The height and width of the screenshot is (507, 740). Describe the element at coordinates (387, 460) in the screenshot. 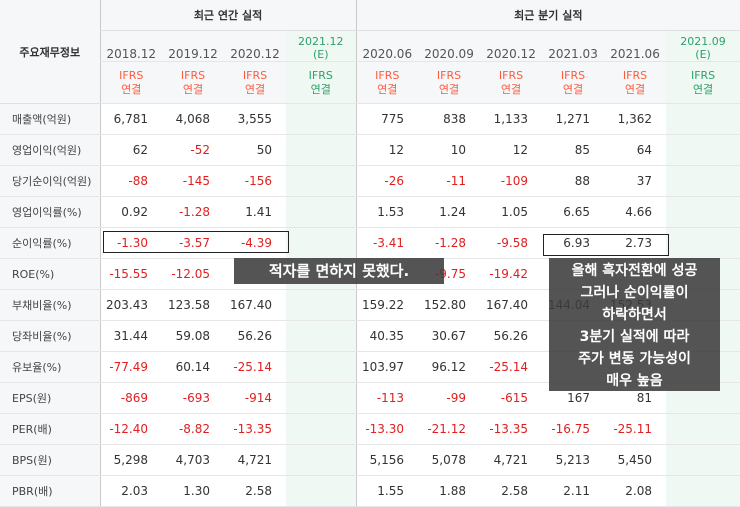

I see `table-cell: 5,156` at that location.